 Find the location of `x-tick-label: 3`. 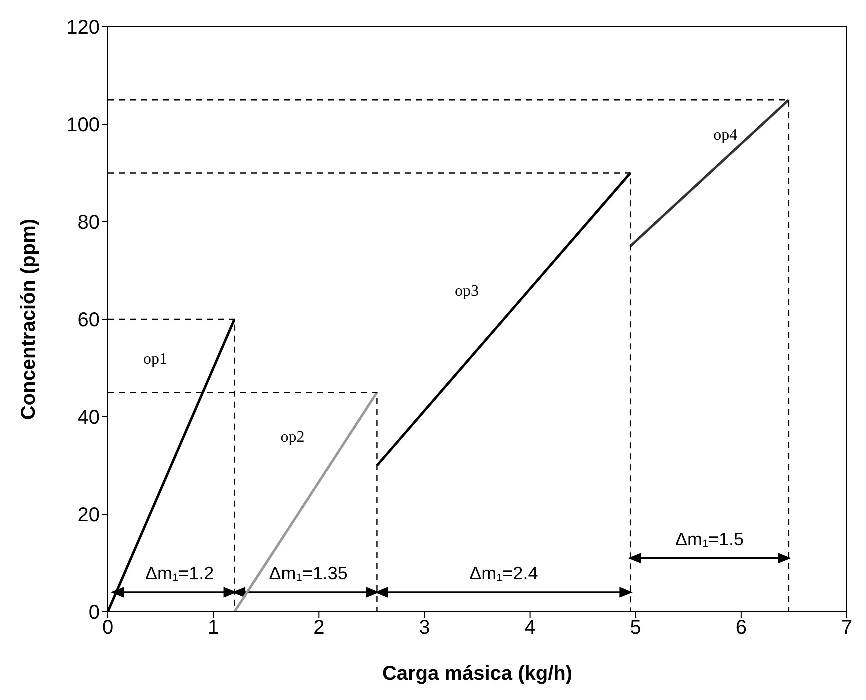

x-tick-label: 3 is located at coordinates (424, 628).